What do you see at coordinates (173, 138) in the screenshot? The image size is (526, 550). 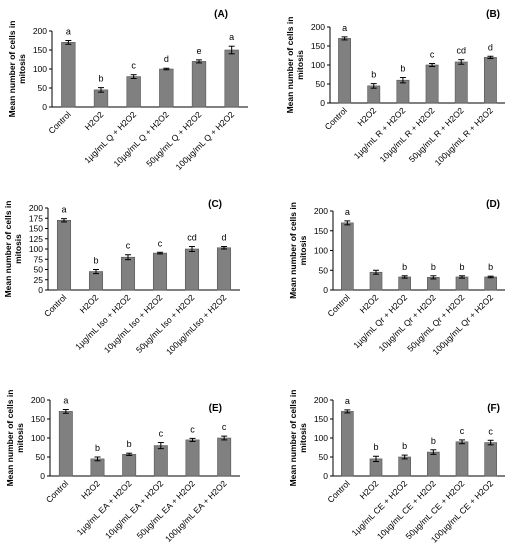 I see `category-label: 50µg/mL Q + H2O2` at bounding box center [173, 138].